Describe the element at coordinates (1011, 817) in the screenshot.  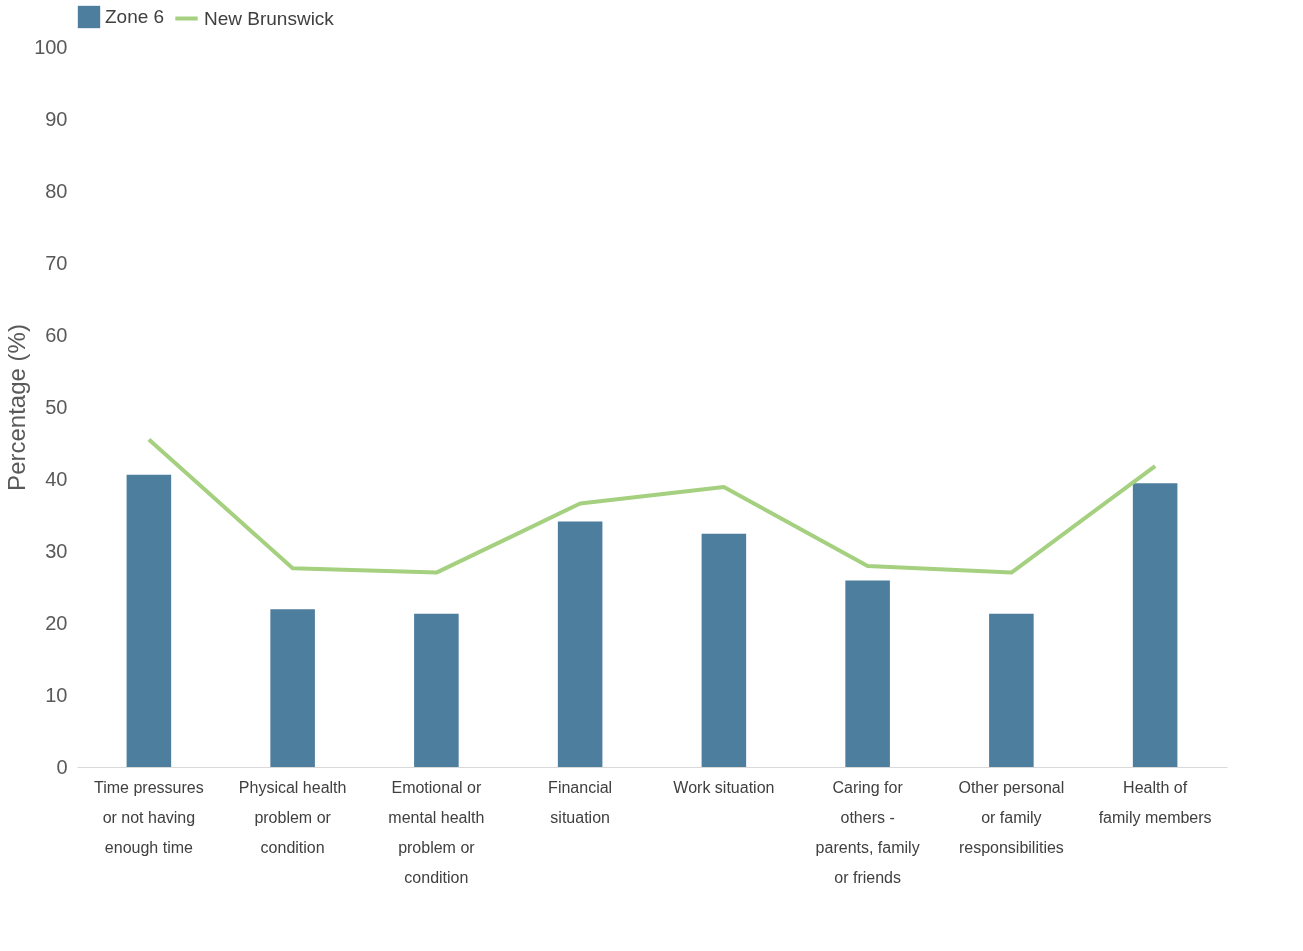
I see `x-tick-label: Other personal or family responsibilities` at that location.